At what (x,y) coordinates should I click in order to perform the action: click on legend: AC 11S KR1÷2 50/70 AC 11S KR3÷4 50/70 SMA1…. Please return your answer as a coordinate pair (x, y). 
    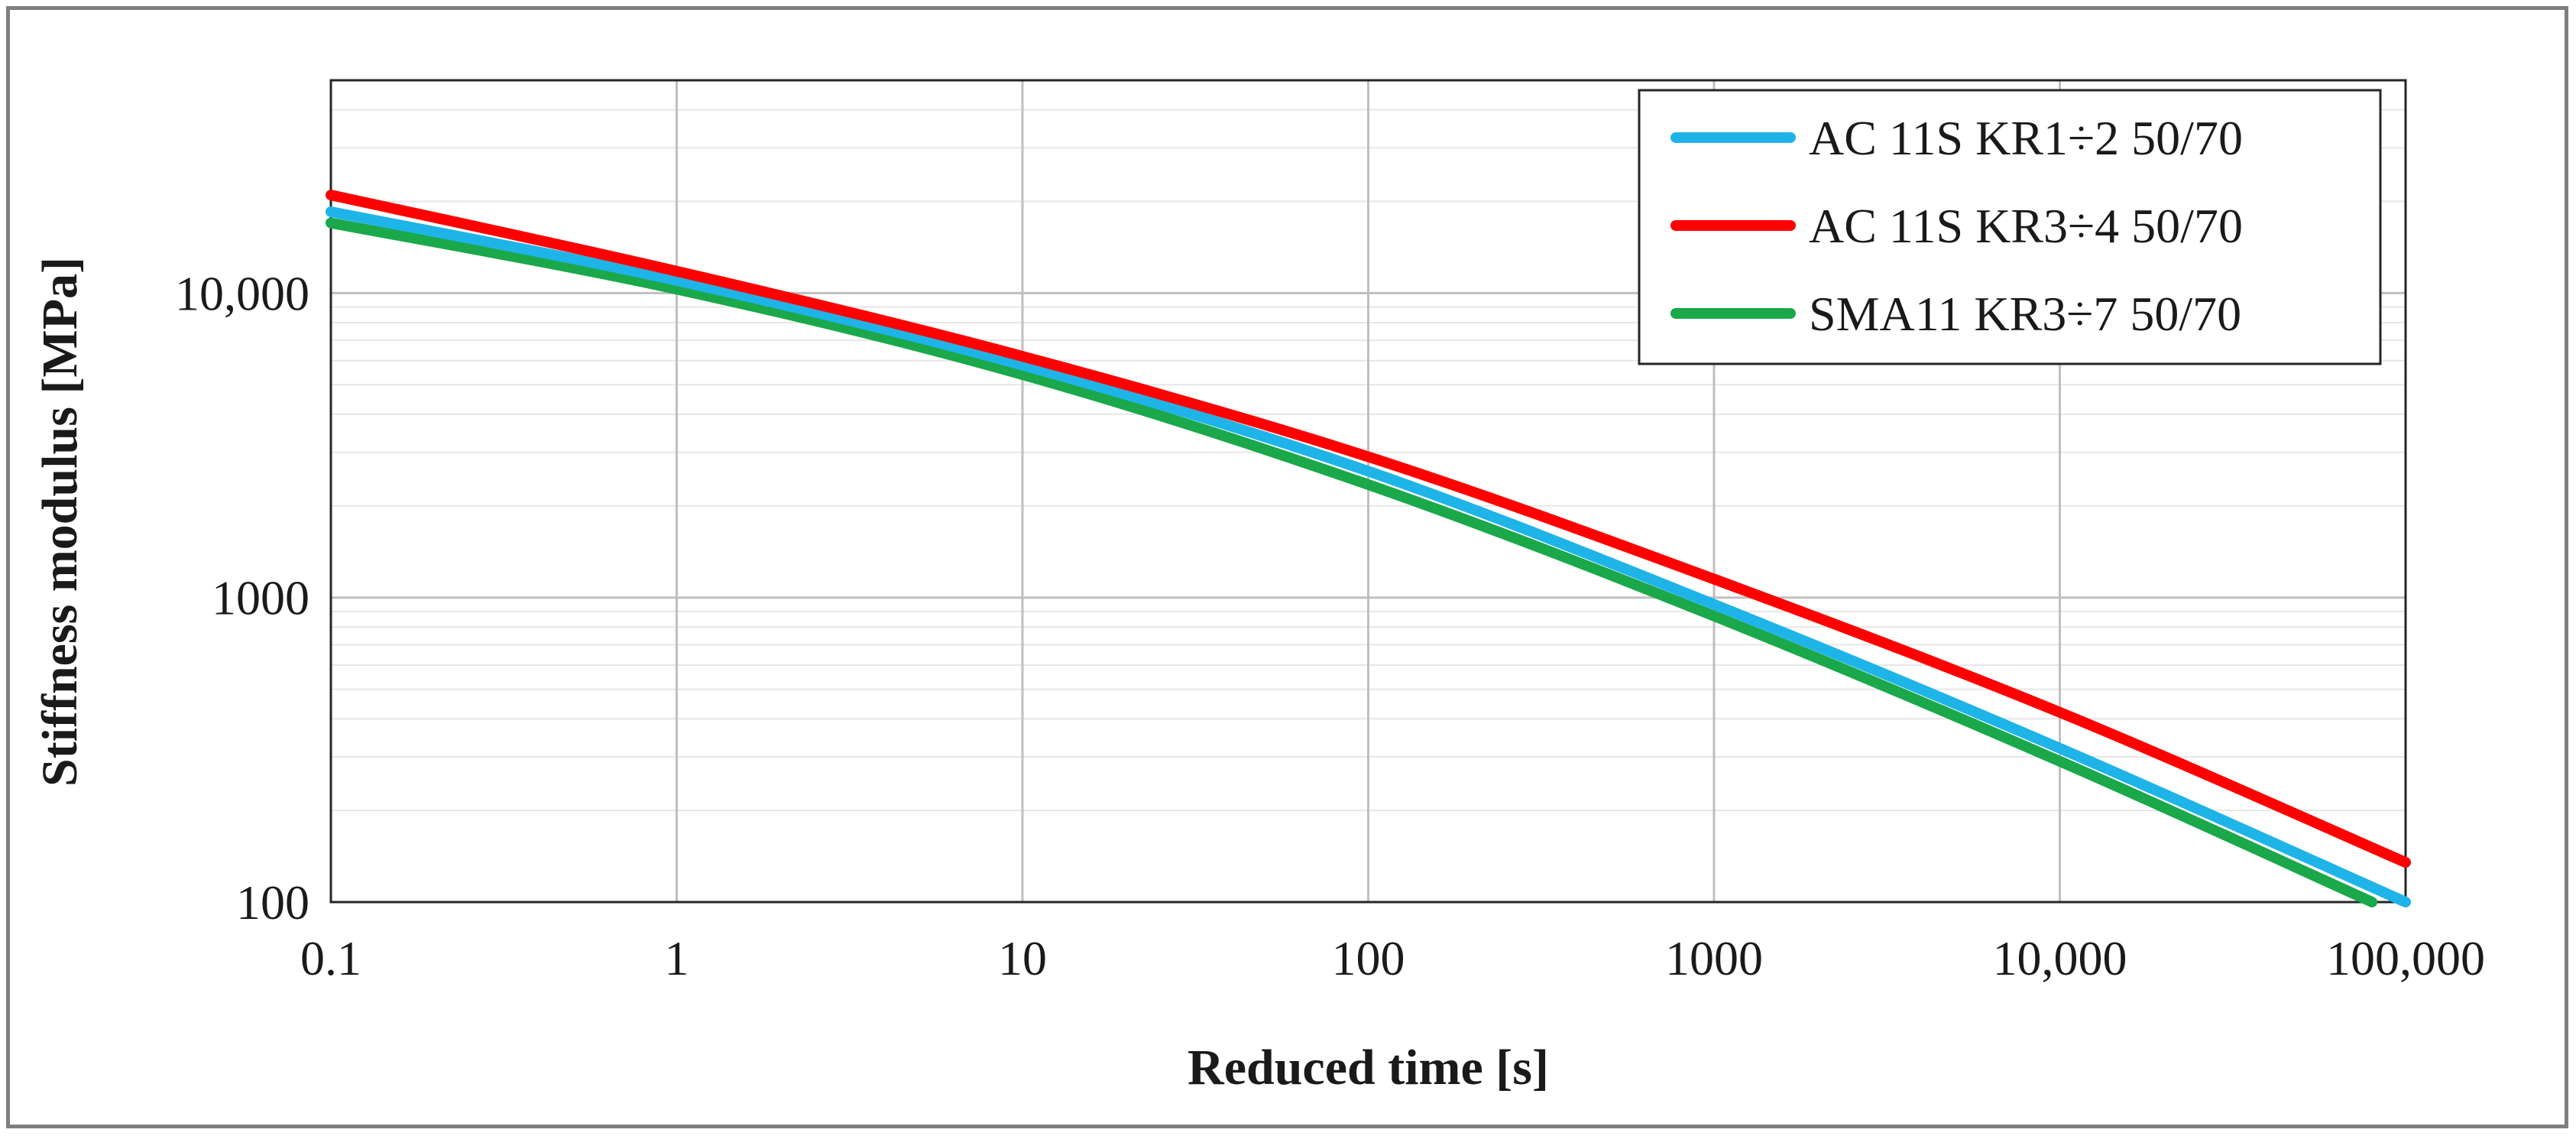
    Looking at the image, I should click on (2010, 227).